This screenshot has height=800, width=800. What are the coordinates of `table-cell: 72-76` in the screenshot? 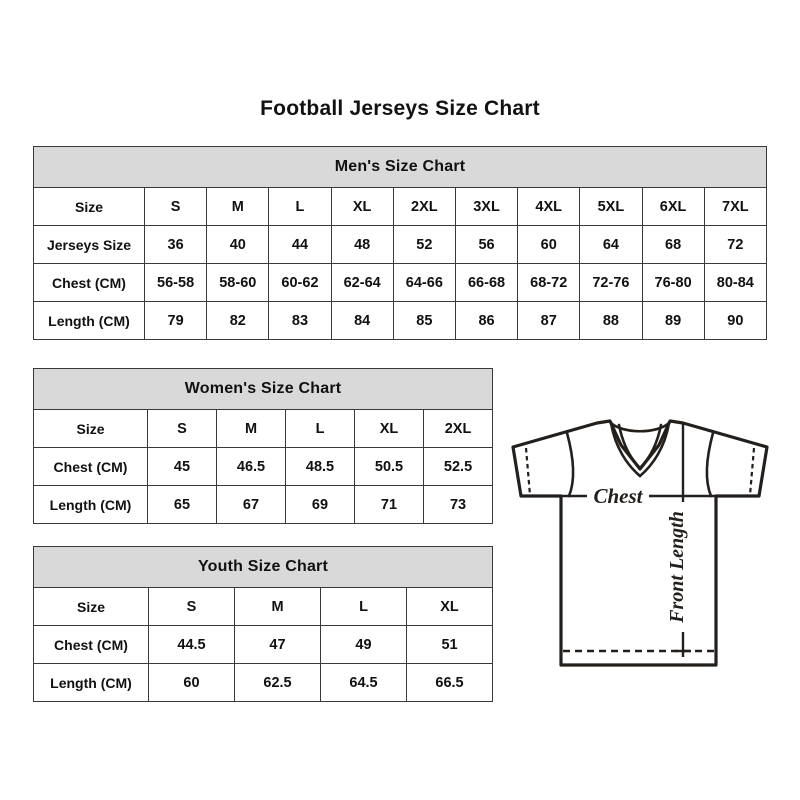 It's located at (611, 282).